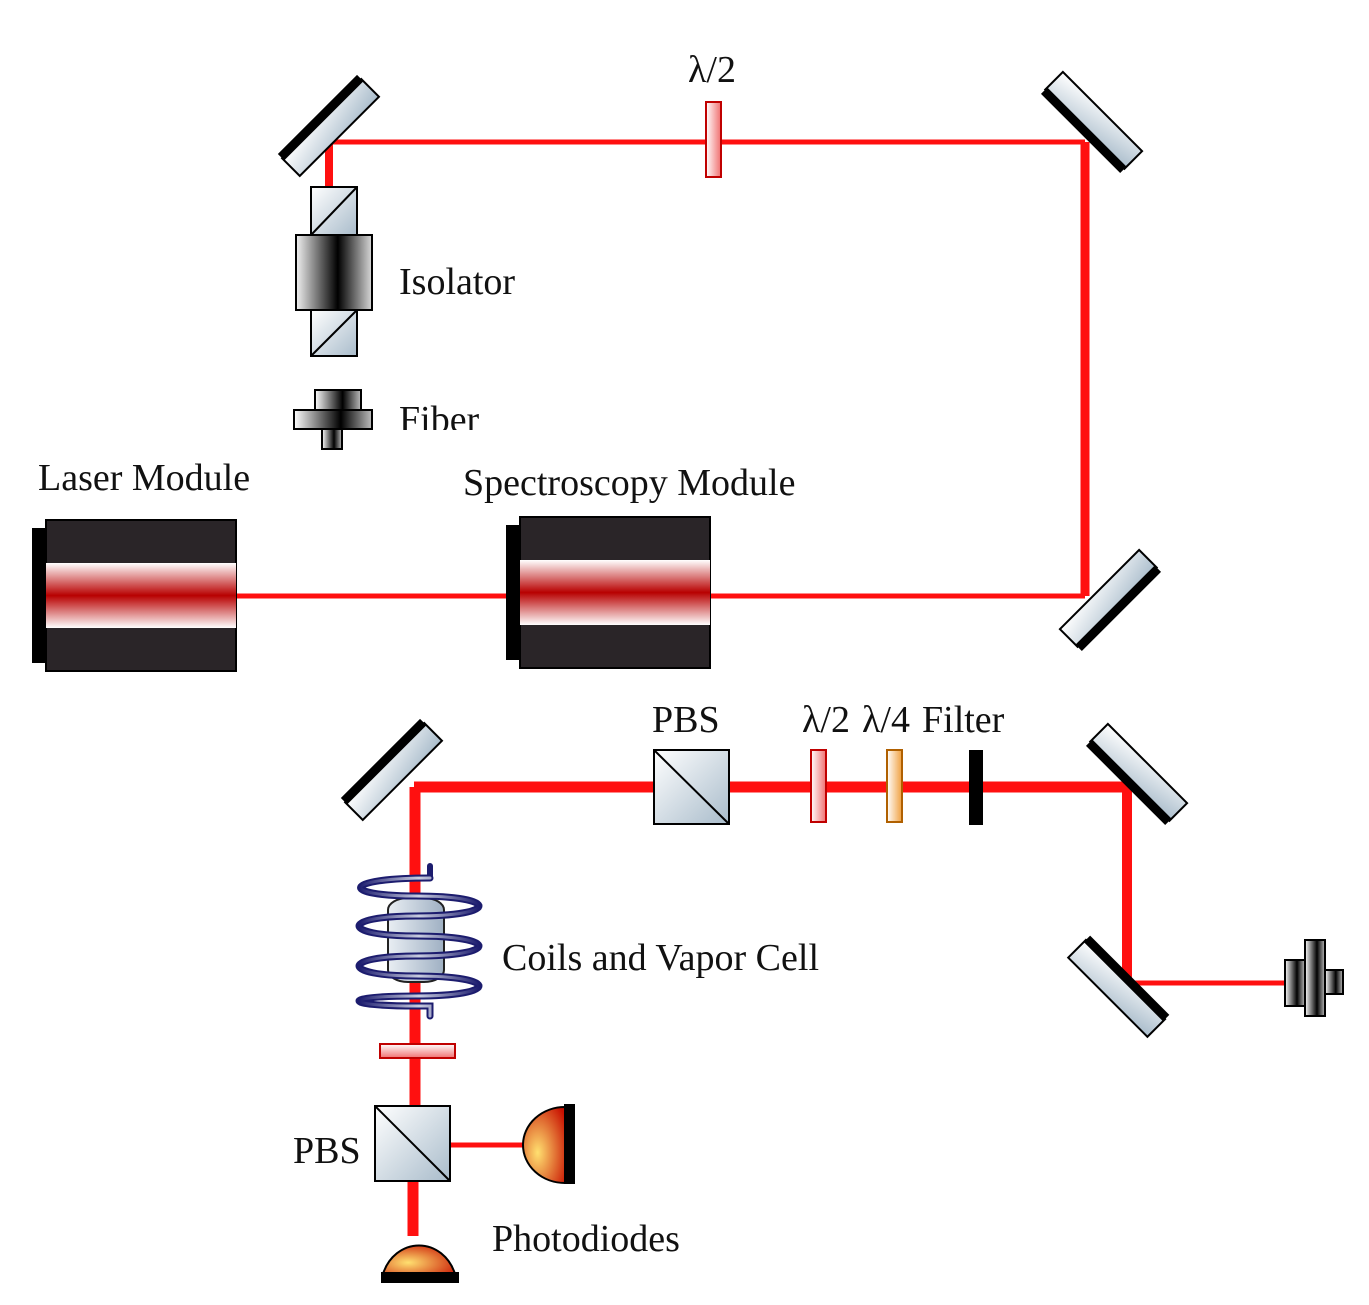 The image size is (1369, 1305). What do you see at coordinates (416, 940) in the screenshot?
I see `vapor-cell` at bounding box center [416, 940].